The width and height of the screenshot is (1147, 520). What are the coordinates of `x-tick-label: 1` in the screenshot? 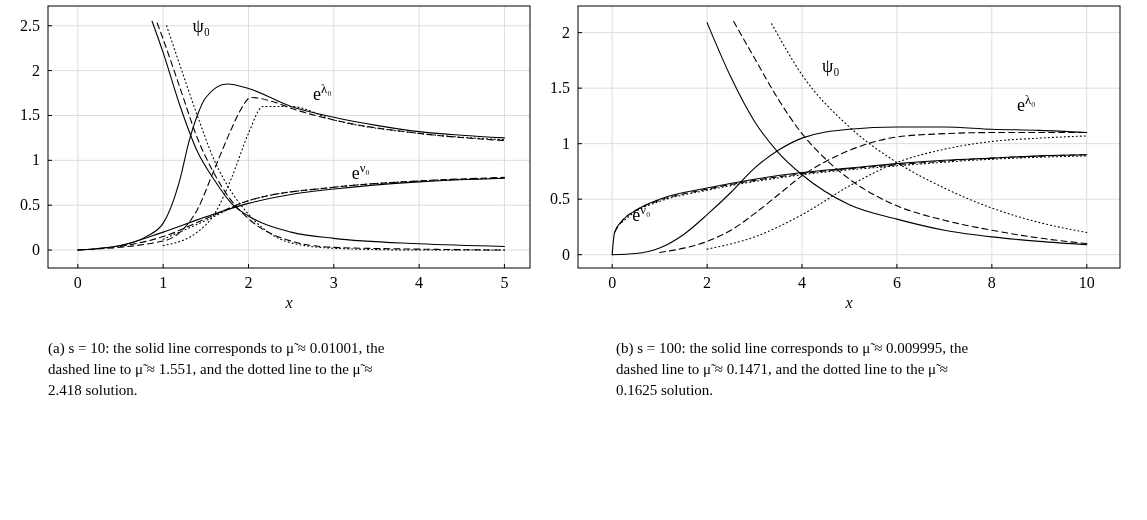 It's located at (163, 282).